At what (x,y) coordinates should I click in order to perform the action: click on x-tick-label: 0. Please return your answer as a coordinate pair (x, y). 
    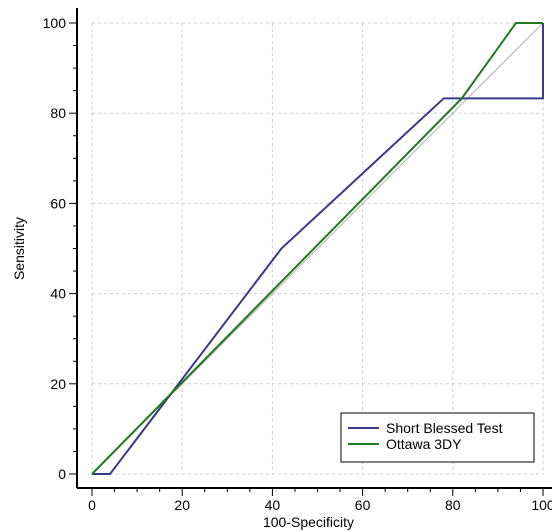
    Looking at the image, I should click on (92, 505).